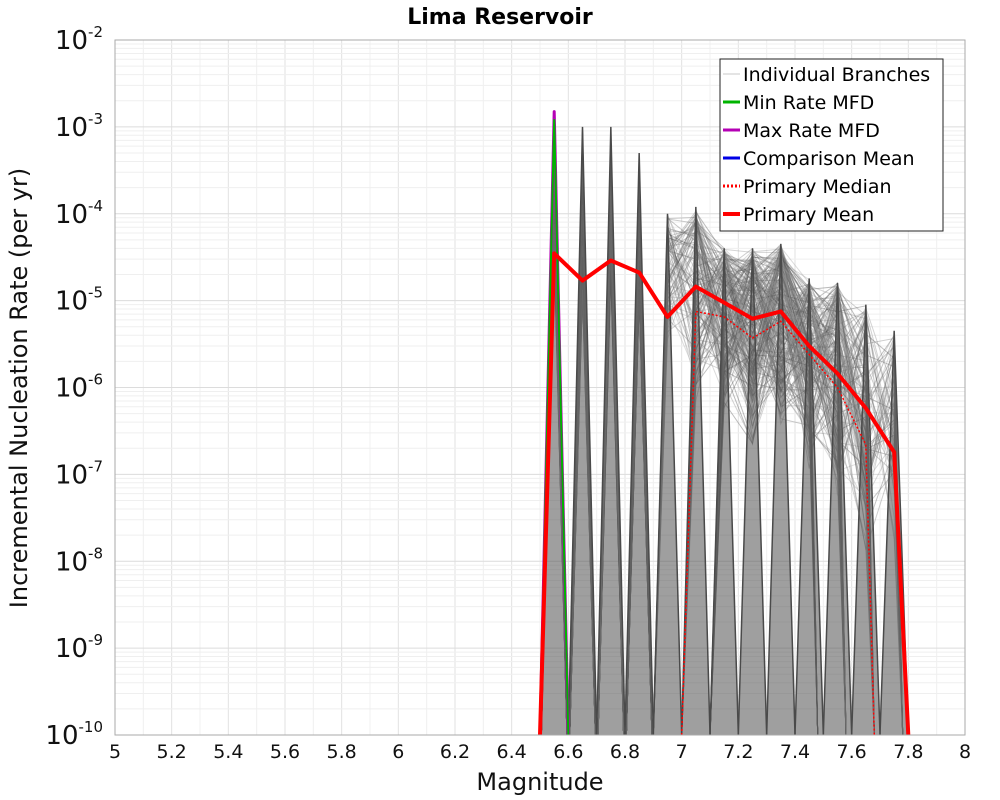 The image size is (1000, 800). Describe the element at coordinates (500, 17) in the screenshot. I see `chart-title: Lima Reservoir` at that location.